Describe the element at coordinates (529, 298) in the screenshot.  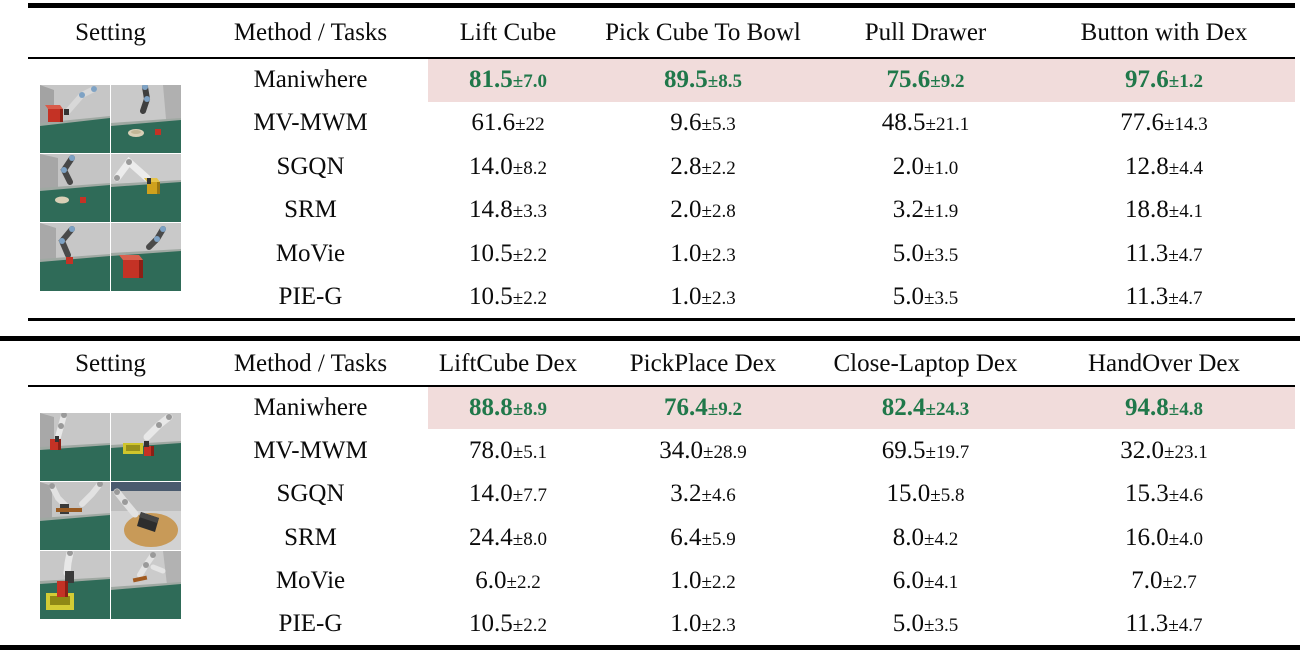
I see `value-std: ±2.2` at that location.